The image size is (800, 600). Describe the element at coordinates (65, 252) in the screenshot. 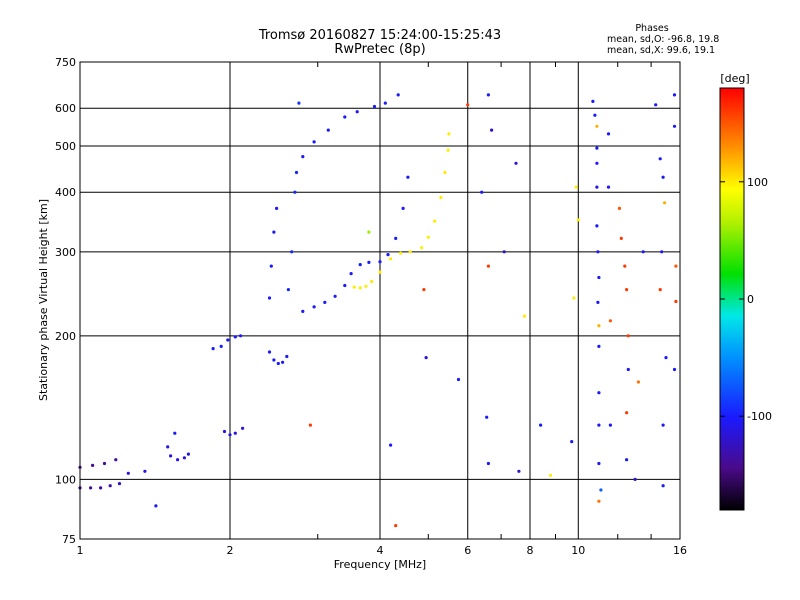

I see `y-tick-label: 300` at that location.